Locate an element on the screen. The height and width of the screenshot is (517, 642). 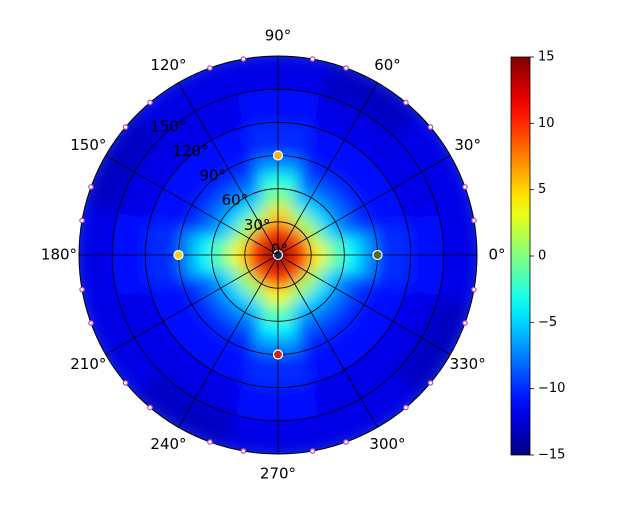
colorbar: −15 −10 −5 0 5 10 15 is located at coordinates (537, 256).